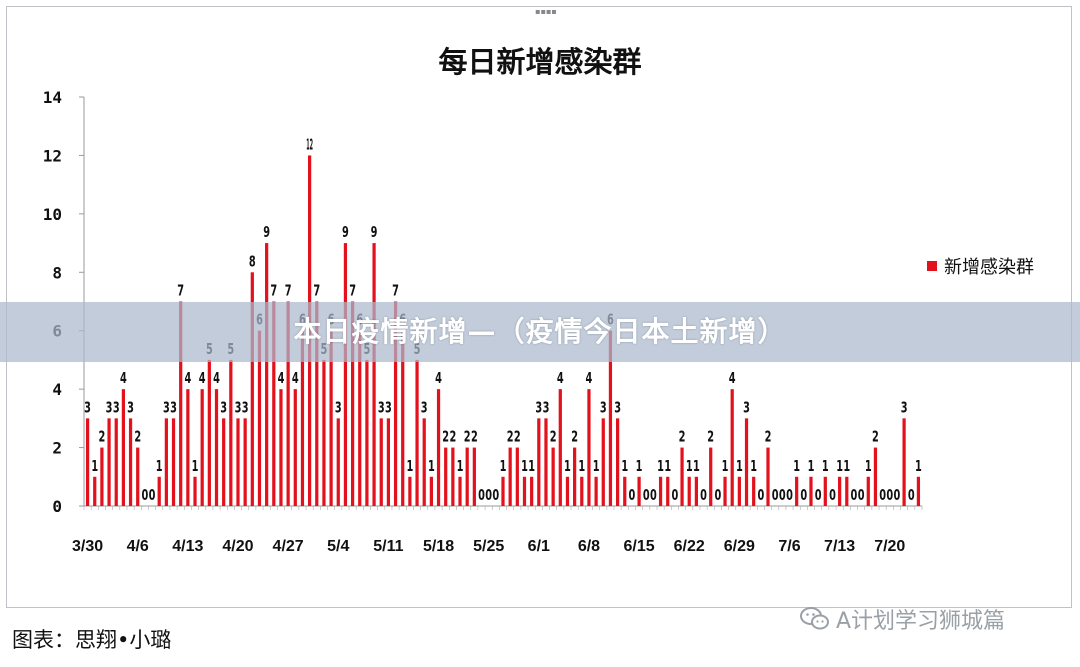  I want to click on x-tick-label: 4/6, so click(138, 546).